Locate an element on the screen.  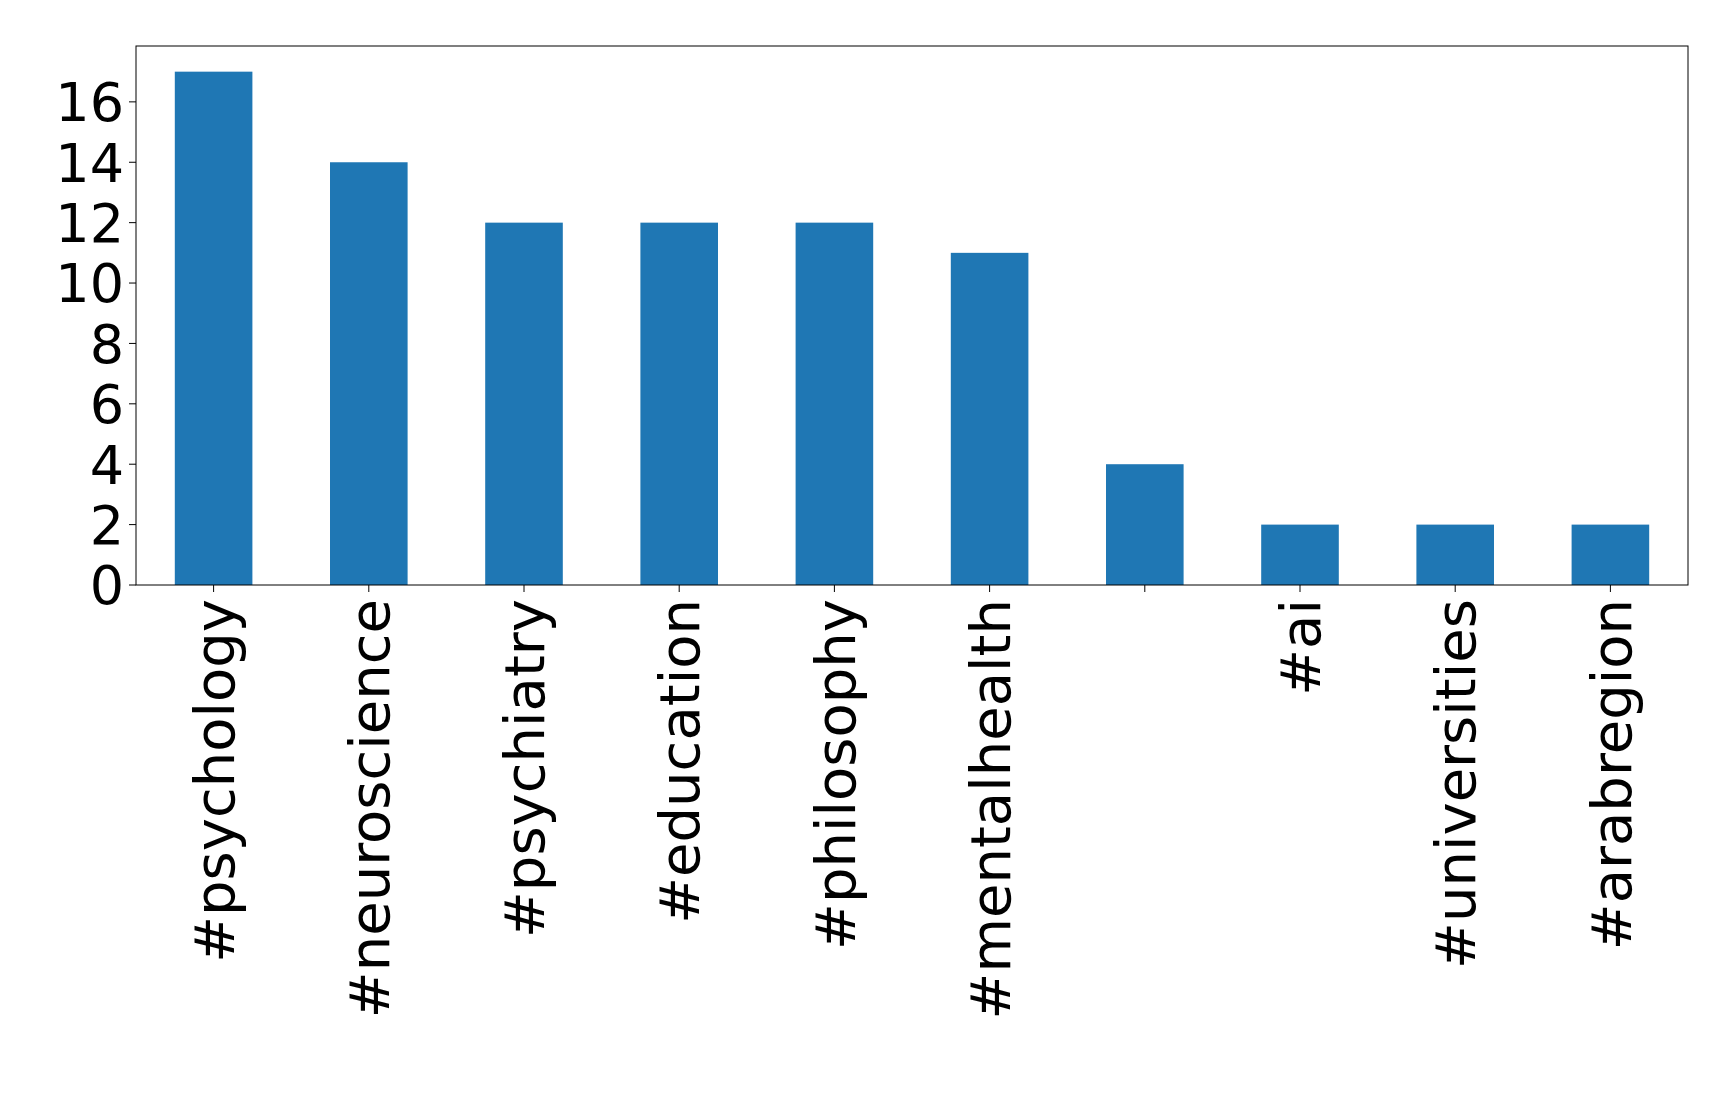
x-tick-label: #arabregion is located at coordinates (1611, 775).